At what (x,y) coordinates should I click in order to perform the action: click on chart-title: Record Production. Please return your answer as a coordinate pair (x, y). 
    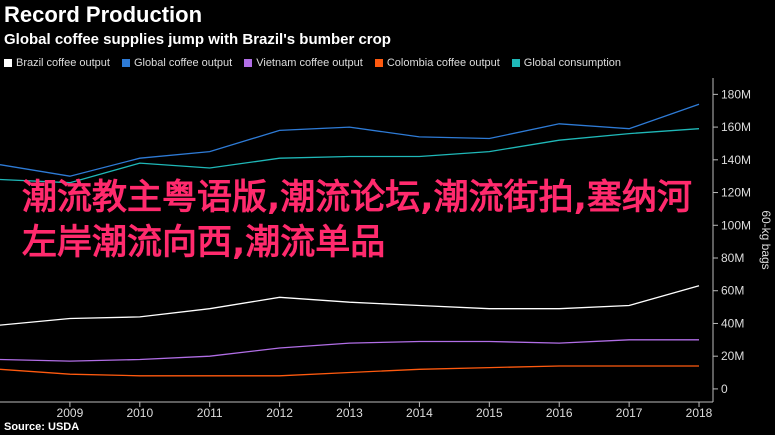
    Looking at the image, I should click on (103, 14).